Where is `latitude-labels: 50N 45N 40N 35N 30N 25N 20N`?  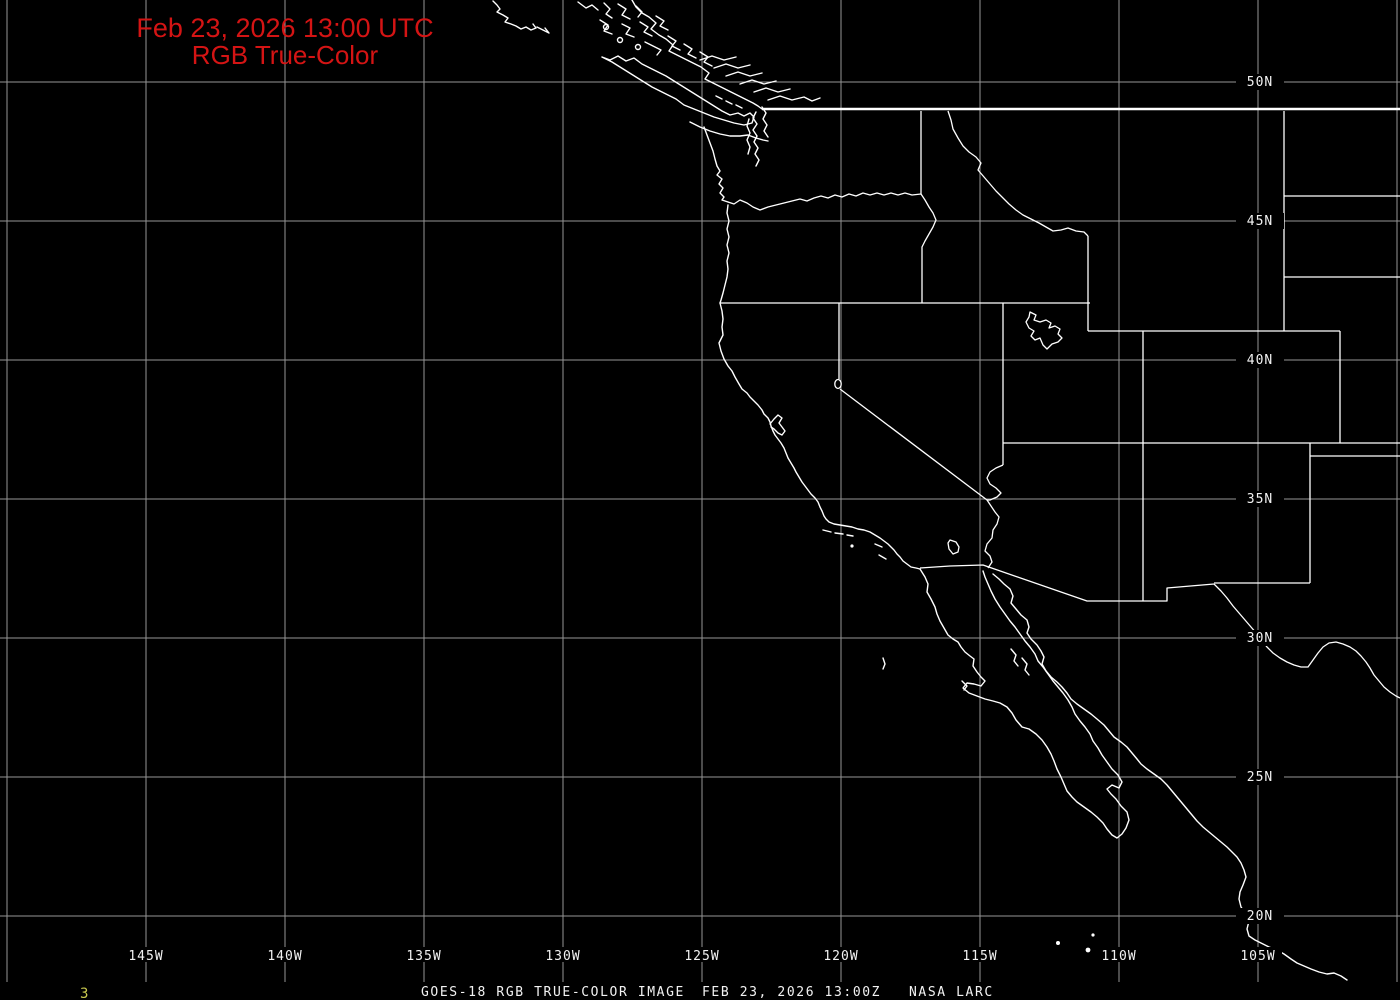
latitude-labels: 50N 45N 40N 35N 30N 25N 20N is located at coordinates (1260, 499).